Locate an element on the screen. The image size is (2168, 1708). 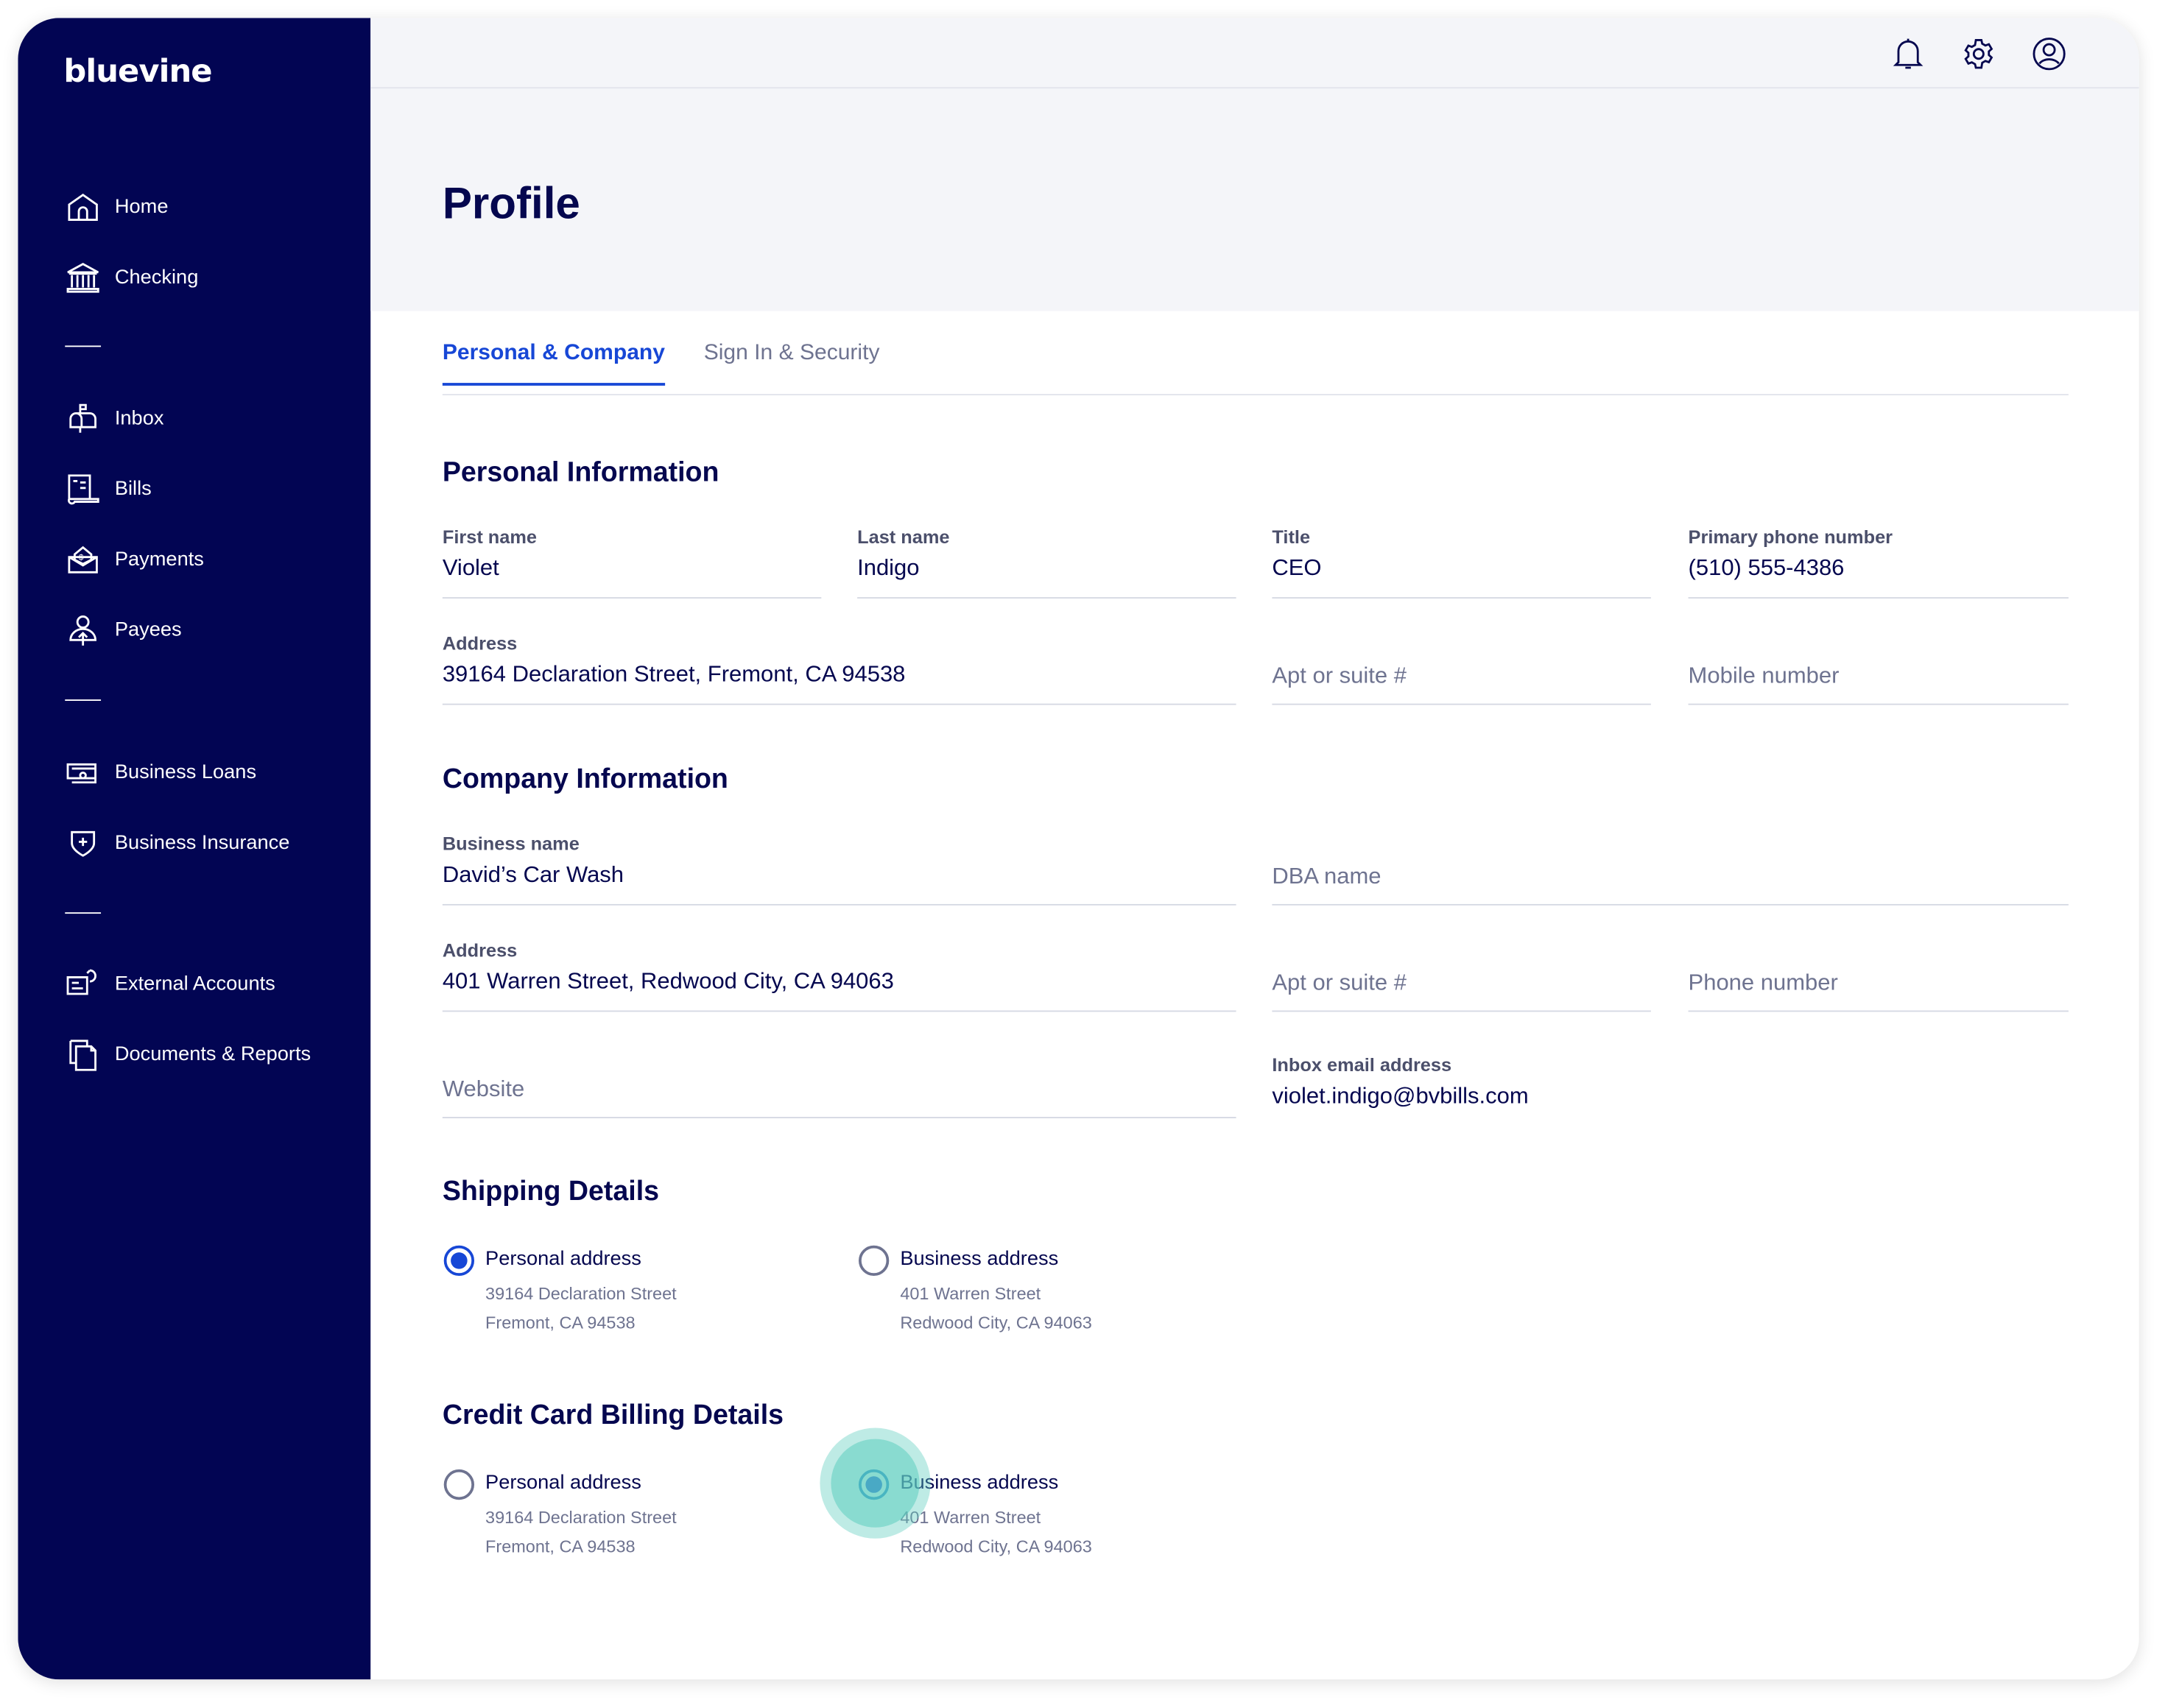
sidebar-item-payees: Payees is located at coordinates (123, 631).